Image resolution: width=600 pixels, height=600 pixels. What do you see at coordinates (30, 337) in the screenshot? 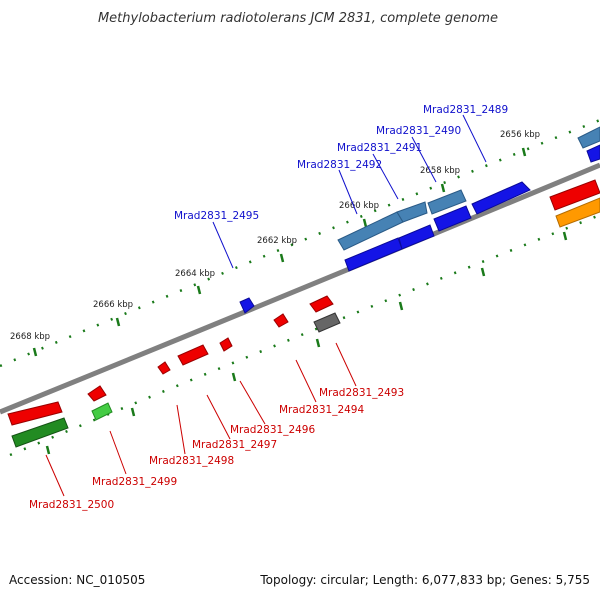
I see `scale-label-2668: 2668 kbp` at bounding box center [30, 337].